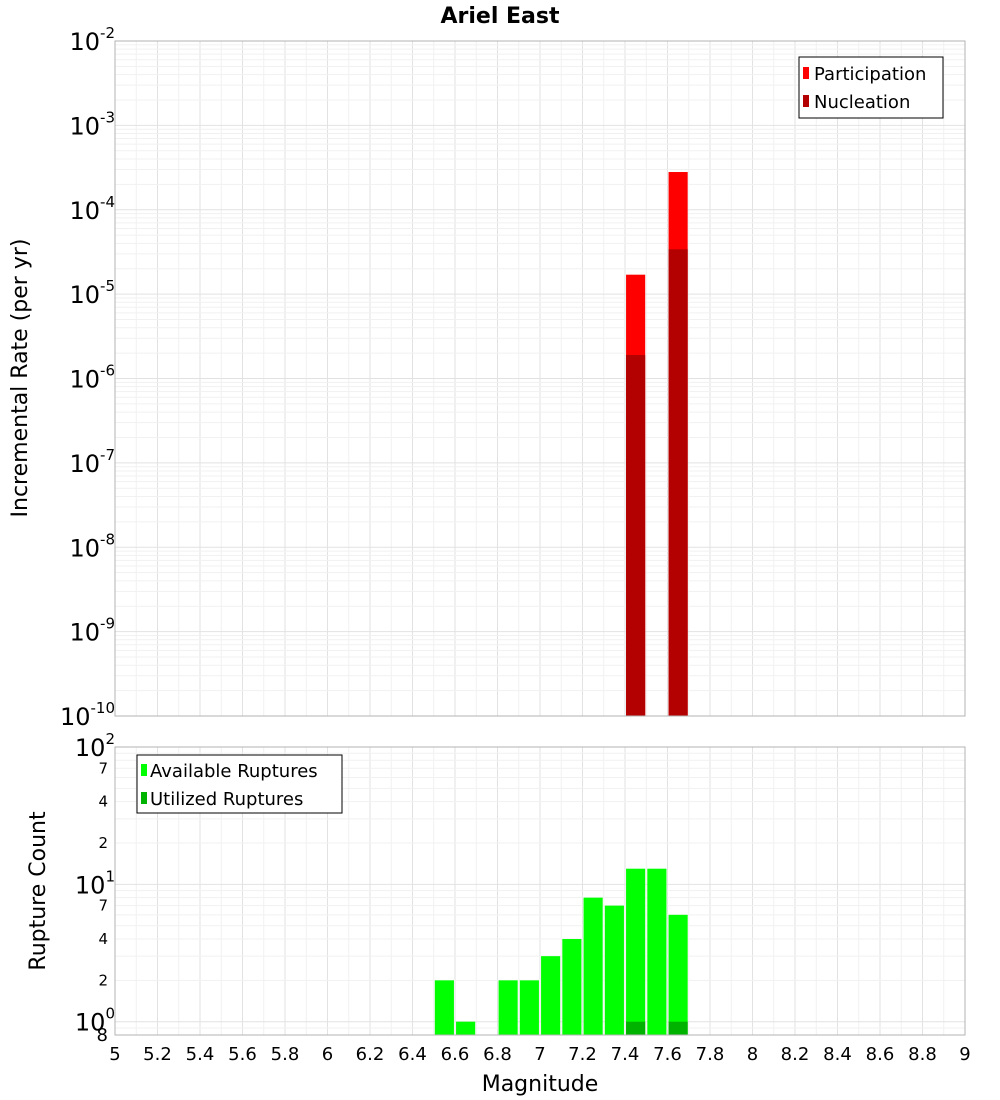 This screenshot has height=1100, width=1000. Describe the element at coordinates (964, 1054) in the screenshot. I see `x-tick-label: 9` at that location.